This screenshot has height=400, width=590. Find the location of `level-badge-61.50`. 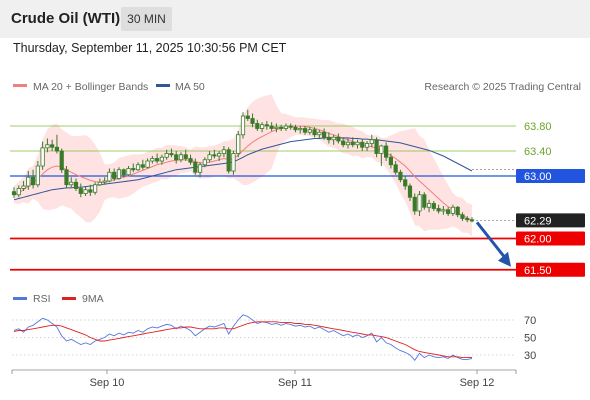

level-badge-61.50 is located at coordinates (550, 269).